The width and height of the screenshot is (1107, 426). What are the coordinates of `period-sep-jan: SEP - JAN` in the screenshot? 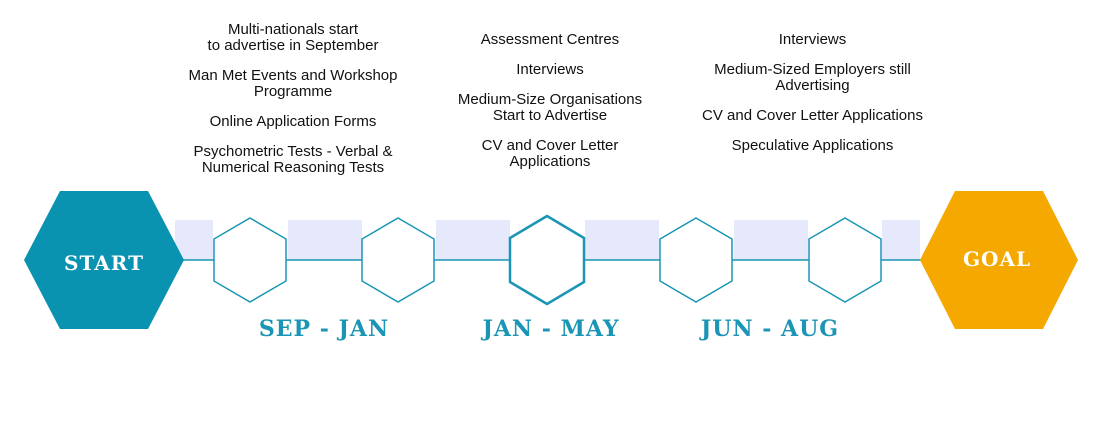 It's located at (324, 329).